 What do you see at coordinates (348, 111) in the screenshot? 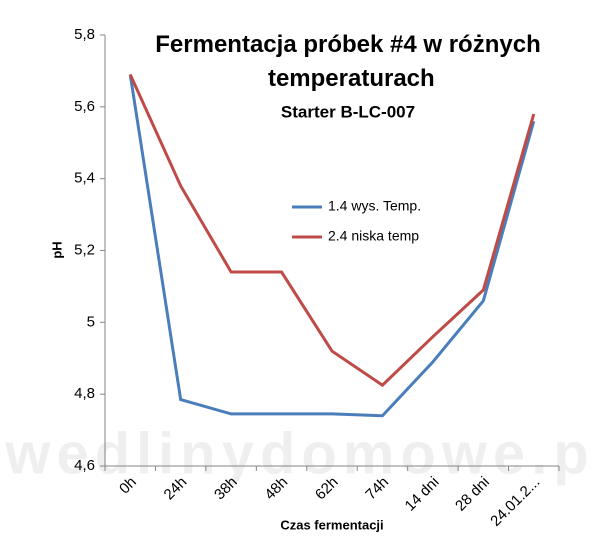
I see `chart-subtitle: Starter B-LC-007` at bounding box center [348, 111].